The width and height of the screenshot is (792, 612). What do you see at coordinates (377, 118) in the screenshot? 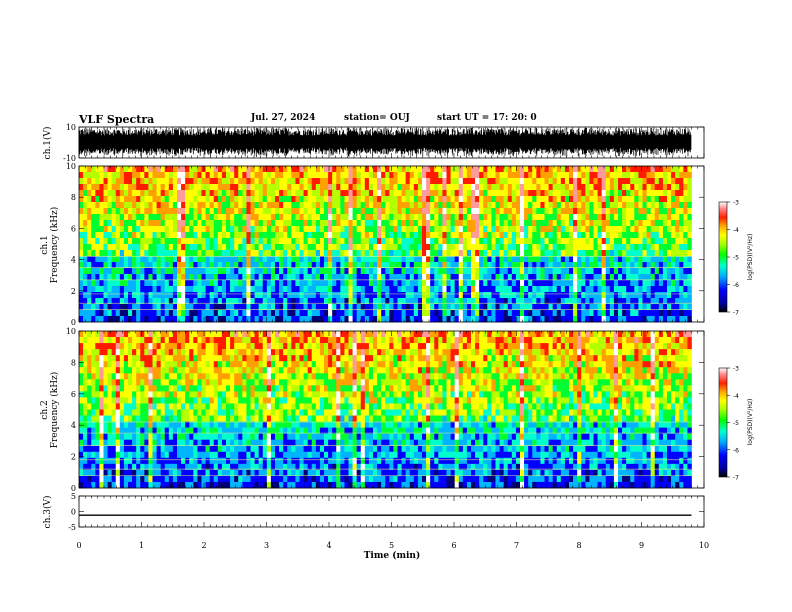
I see `station-label: station= OUJ` at bounding box center [377, 118].